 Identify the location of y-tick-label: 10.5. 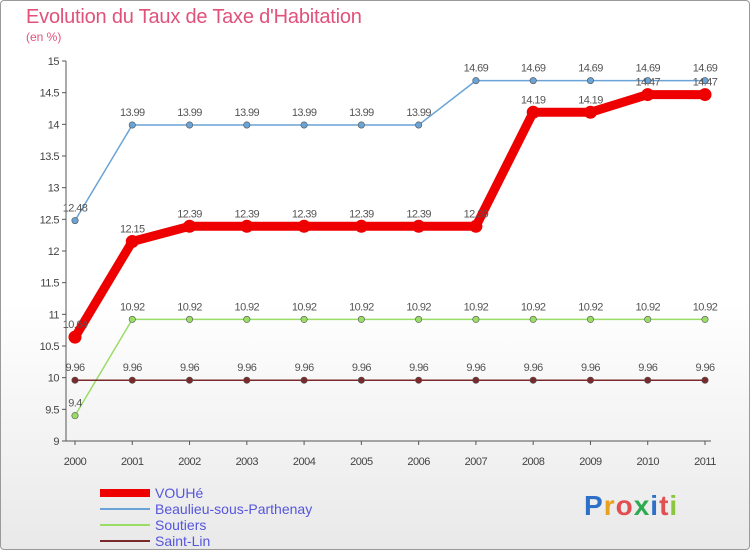
(50, 347).